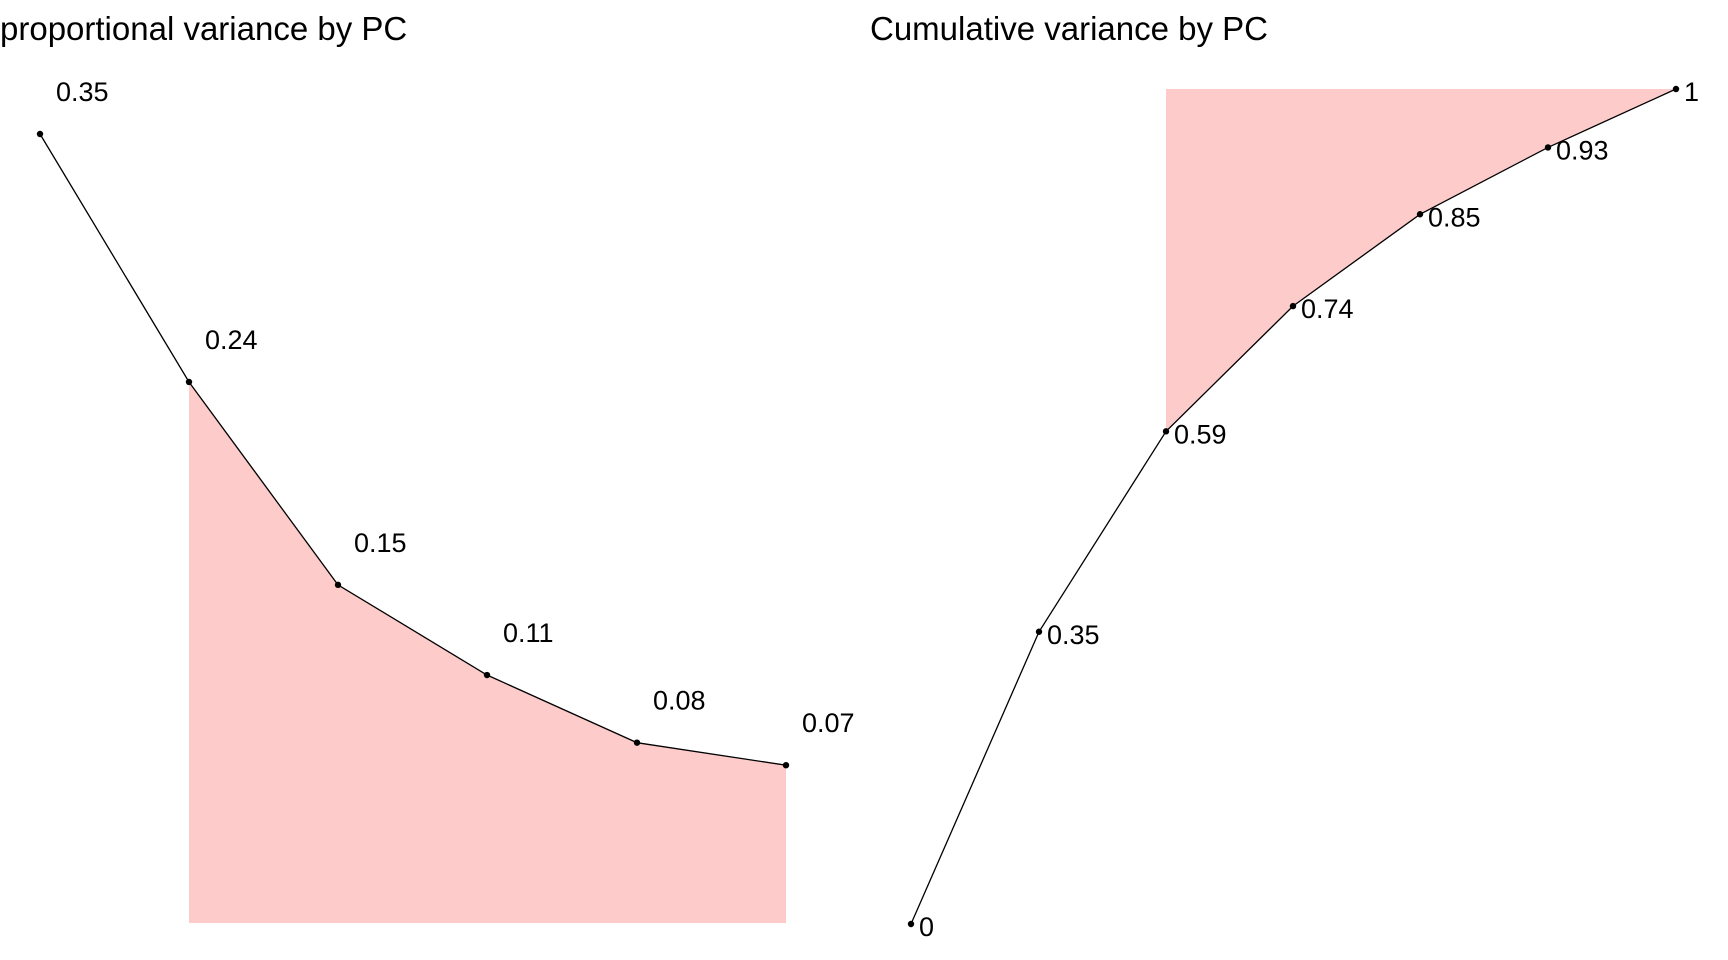 Image resolution: width=1728 pixels, height=960 pixels. What do you see at coordinates (1421, 260) in the screenshot?
I see `shaded-area` at bounding box center [1421, 260].